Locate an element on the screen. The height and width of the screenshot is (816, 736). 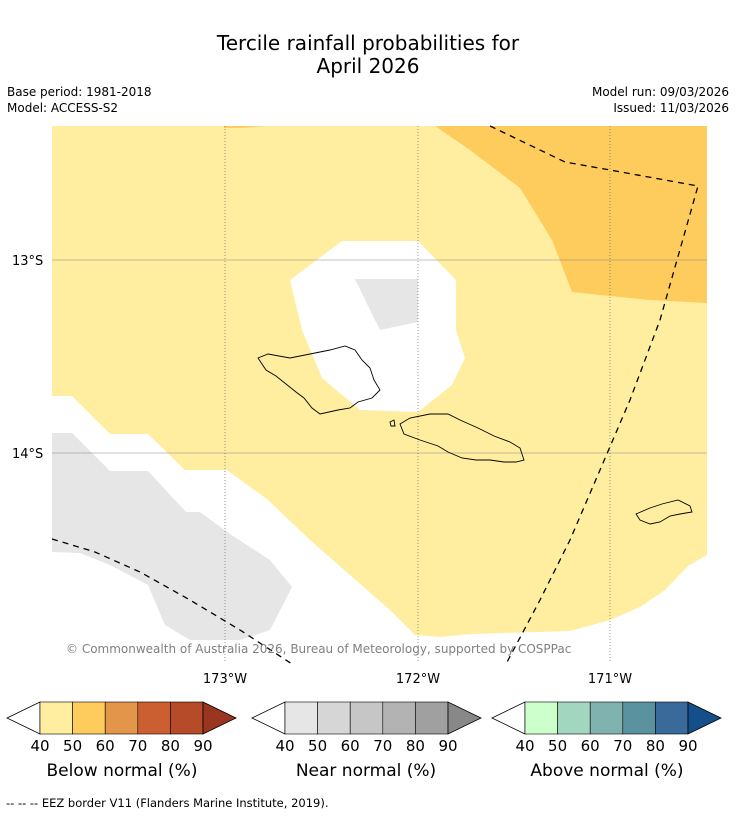
colorbar-below-tick-50: 50 is located at coordinates (72, 746).